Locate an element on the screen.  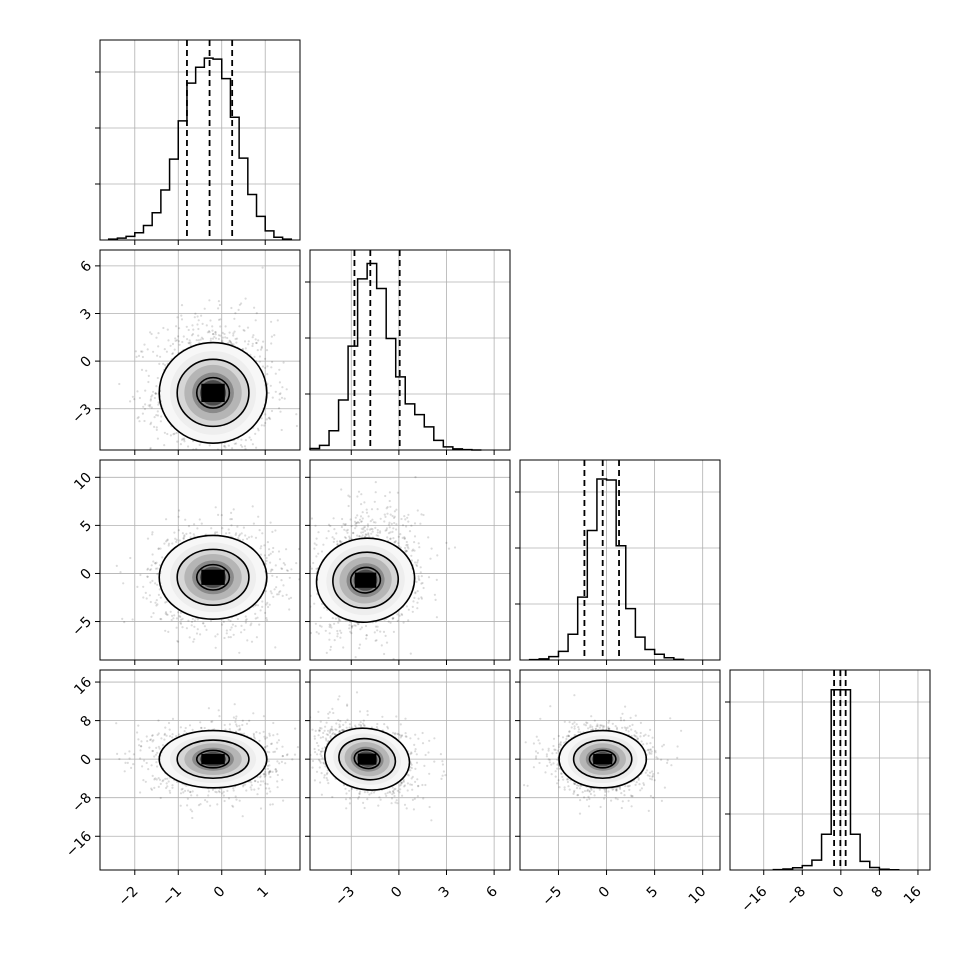
histogram-step-line is located at coordinates (200, 148).